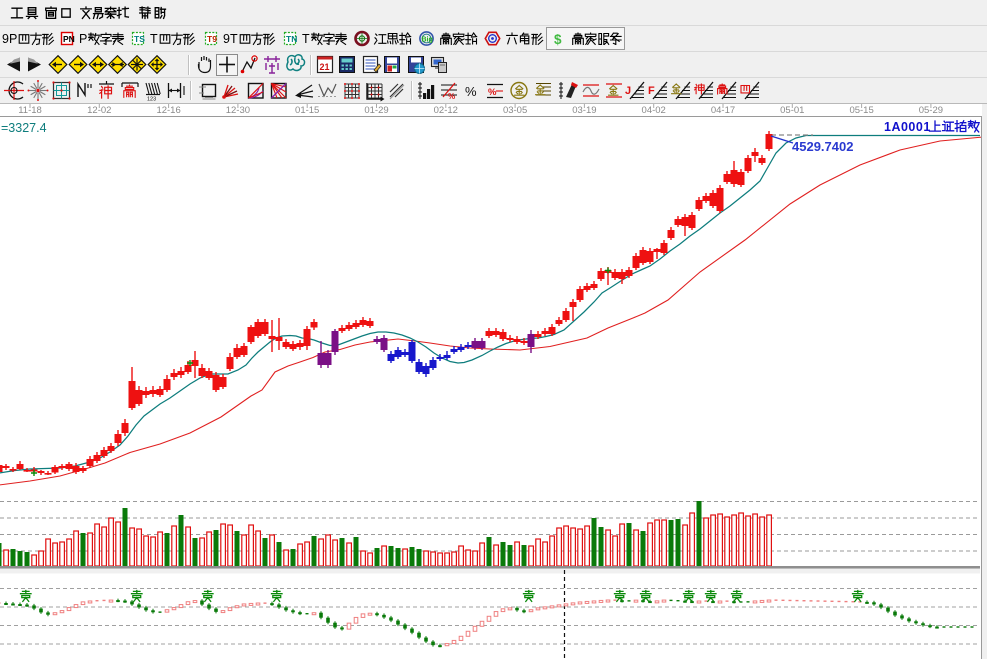 The image size is (987, 664). I want to click on svg-text: =3327.4, so click(24, 128).